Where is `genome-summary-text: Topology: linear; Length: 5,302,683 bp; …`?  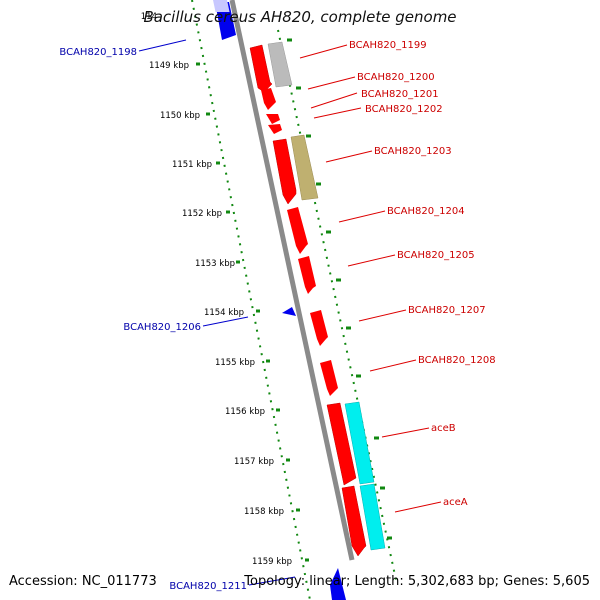 genome-summary-text: Topology: linear; Length: 5,302,683 bp; … is located at coordinates (417, 581).